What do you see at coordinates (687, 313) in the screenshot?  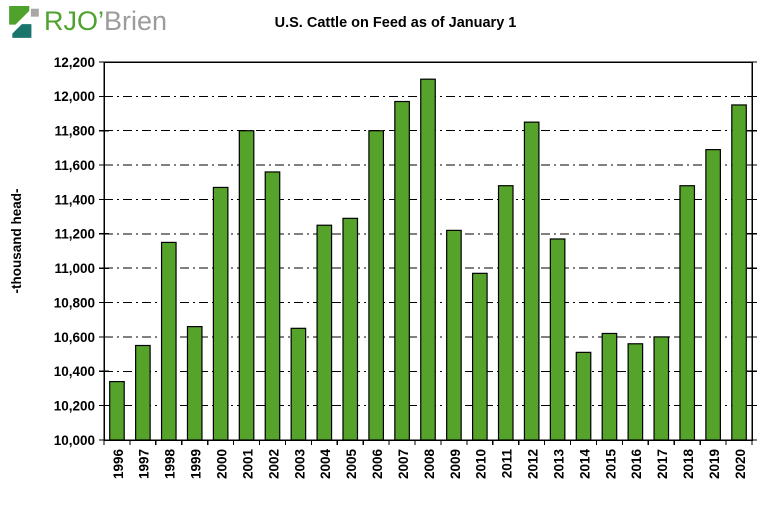 I see `bar-2018` at bounding box center [687, 313].